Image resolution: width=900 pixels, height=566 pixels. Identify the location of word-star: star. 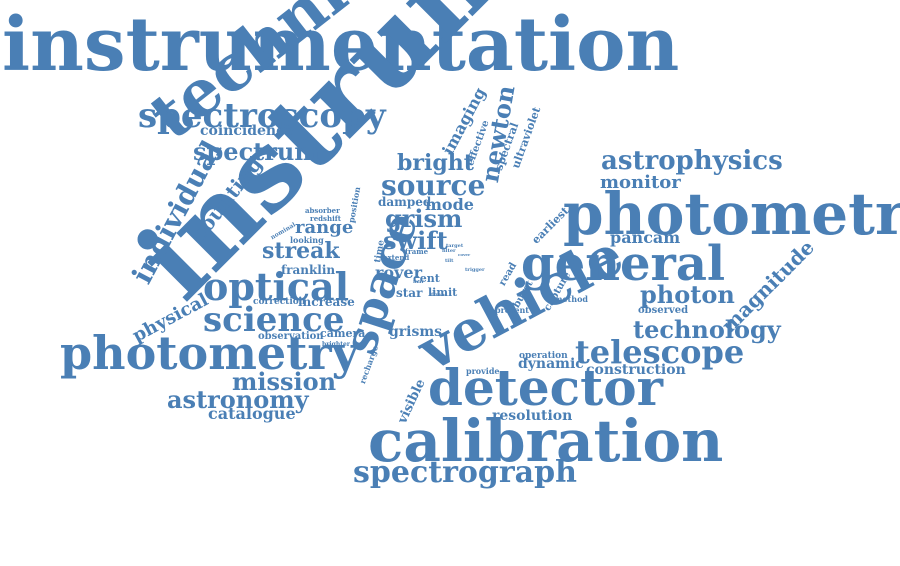
(409, 293).